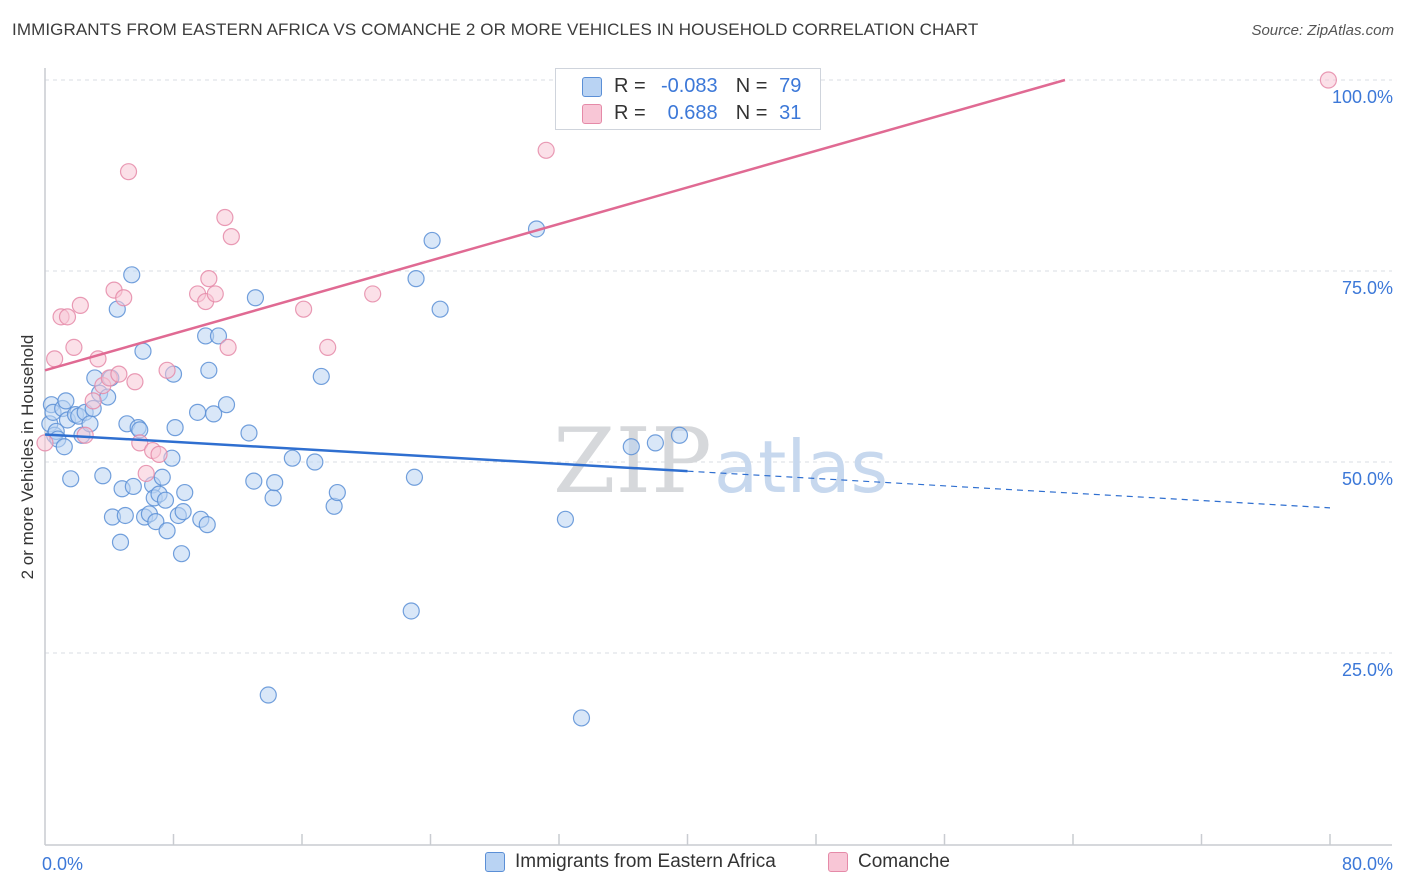 Image resolution: width=1406 pixels, height=892 pixels. What do you see at coordinates (790, 113) in the screenshot?
I see `n-value-pink: 31` at bounding box center [790, 113].